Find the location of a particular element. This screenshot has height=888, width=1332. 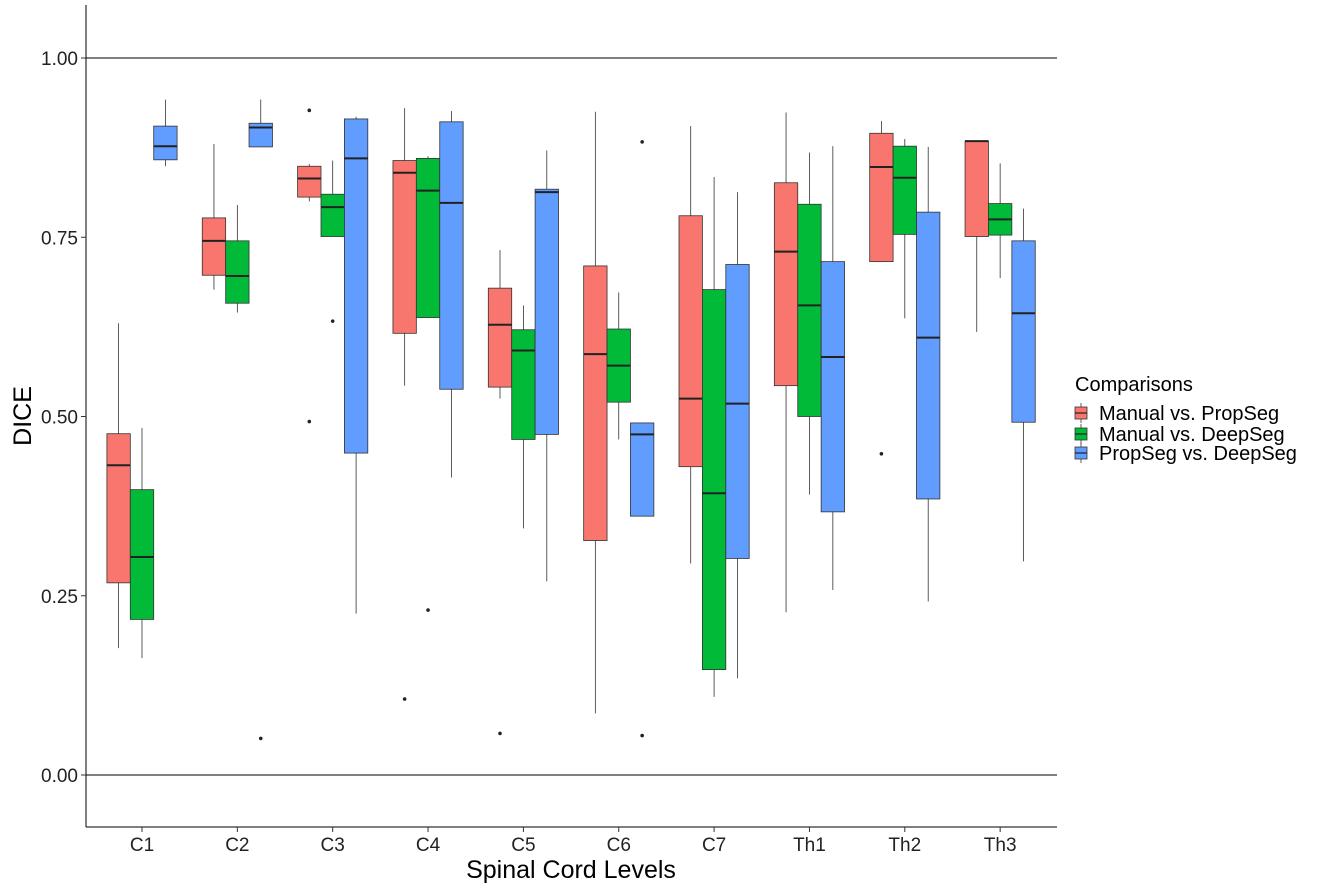

y-ticks: 0.00 0.25 0.50 0.75 1.00 is located at coordinates (63, 418).